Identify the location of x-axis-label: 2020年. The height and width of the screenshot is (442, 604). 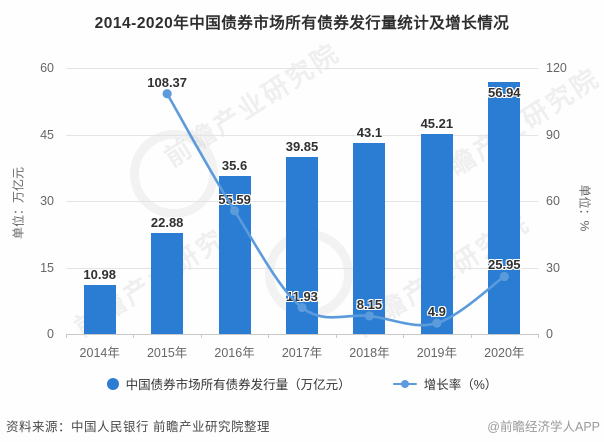
(504, 353).